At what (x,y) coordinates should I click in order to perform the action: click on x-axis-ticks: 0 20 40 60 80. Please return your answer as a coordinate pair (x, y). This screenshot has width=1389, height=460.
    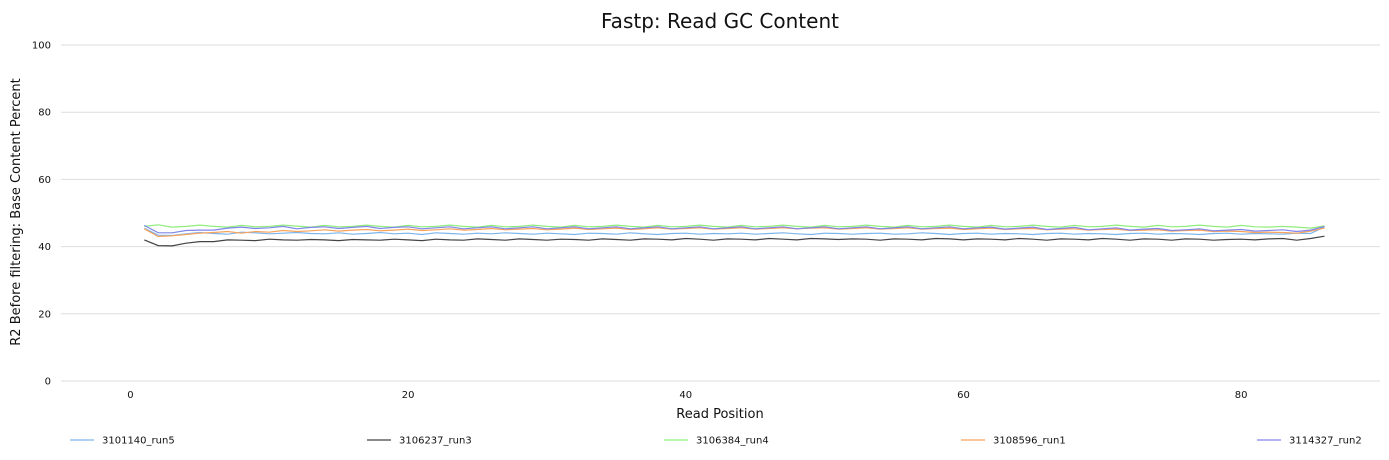
    Looking at the image, I should click on (687, 395).